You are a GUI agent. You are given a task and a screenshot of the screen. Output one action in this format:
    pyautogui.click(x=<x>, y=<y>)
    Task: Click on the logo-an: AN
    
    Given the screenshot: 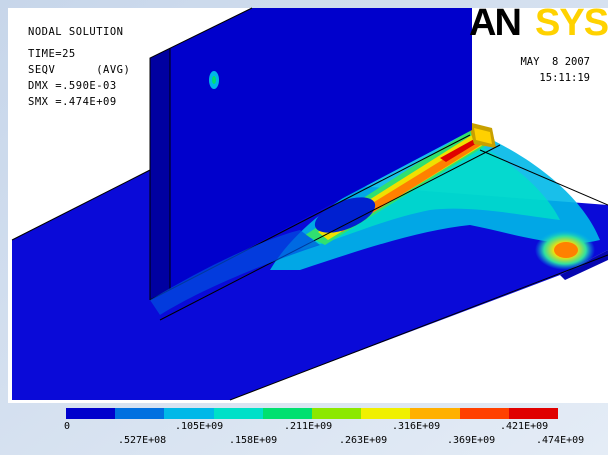 What is the action you would take?
    pyautogui.click(x=495, y=25)
    